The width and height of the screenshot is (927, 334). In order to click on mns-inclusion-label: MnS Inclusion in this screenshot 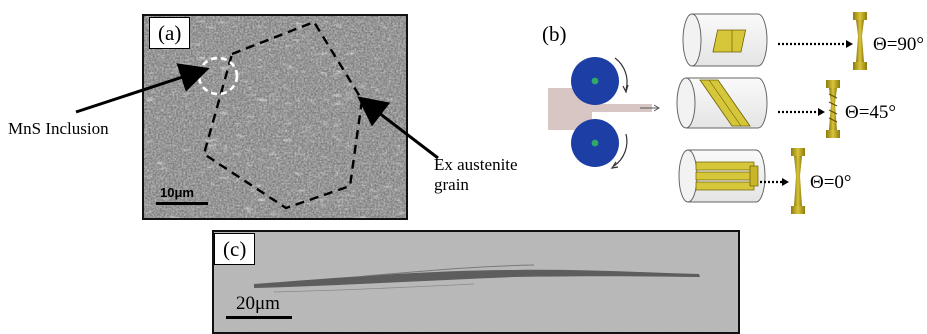, I will do `click(58, 128)`.